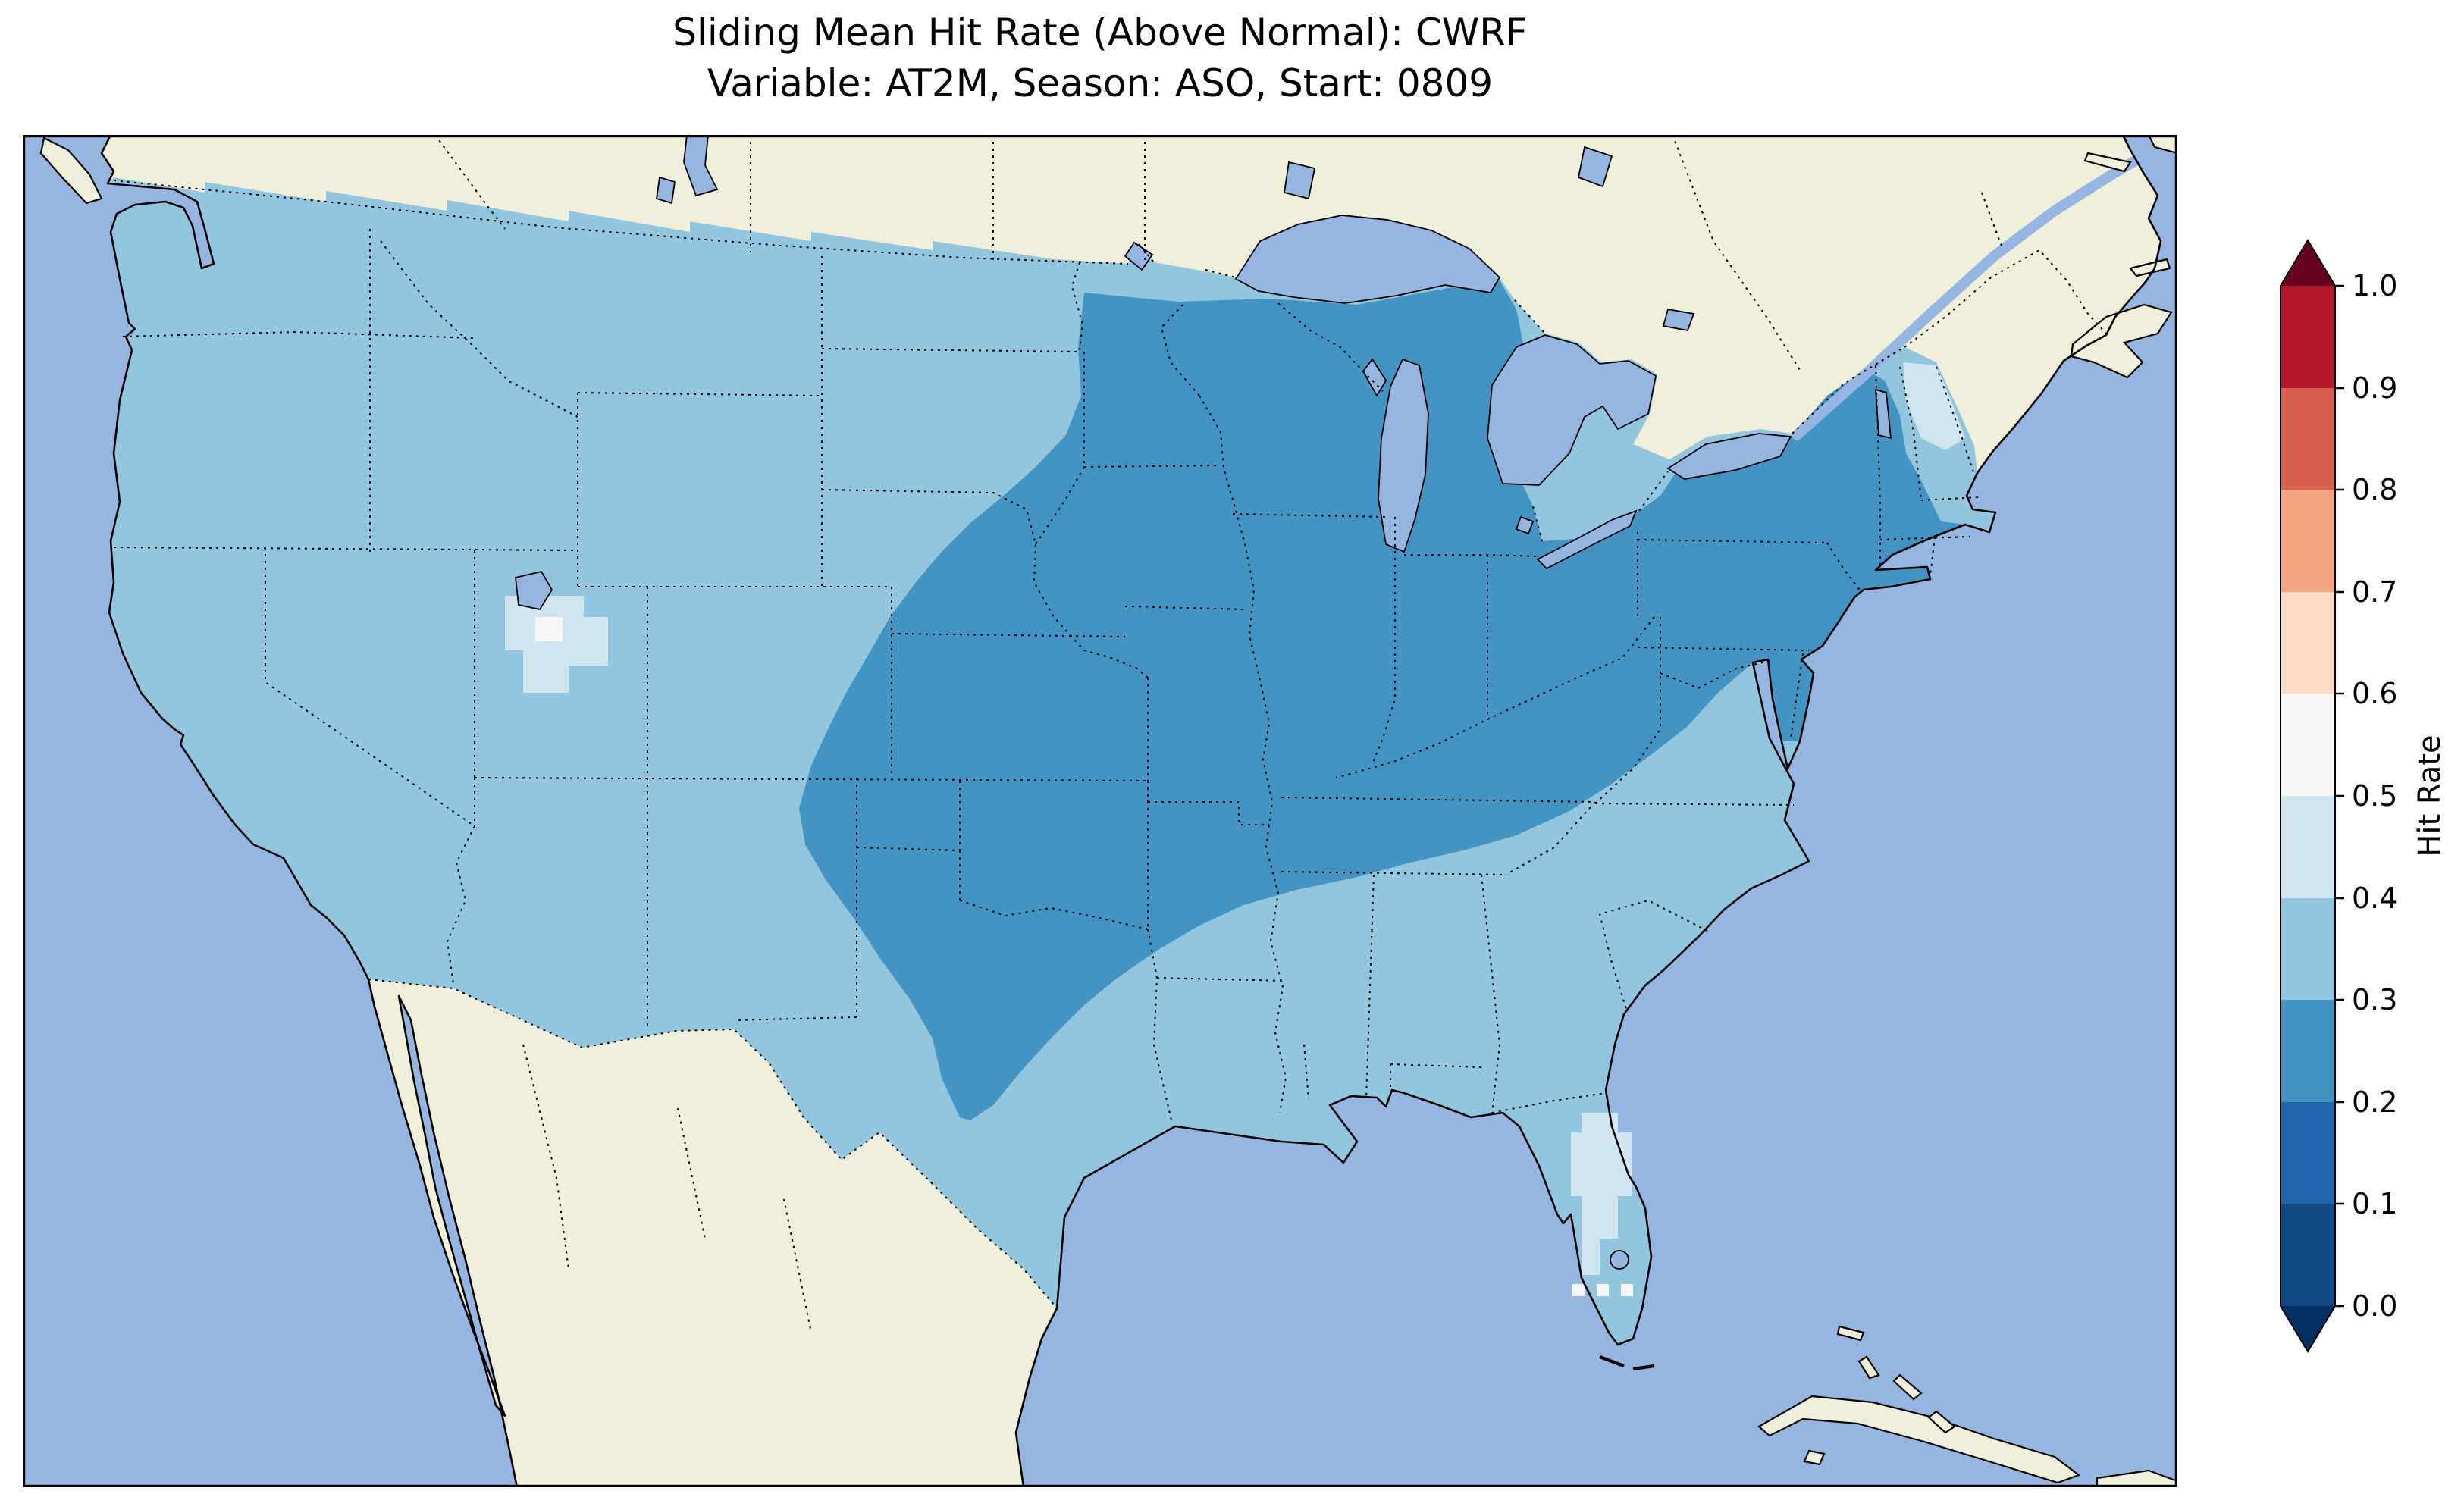 The width and height of the screenshot is (2464, 1494). What do you see at coordinates (2374, 285) in the screenshot?
I see `colorbar-tick-label: 1.0` at bounding box center [2374, 285].